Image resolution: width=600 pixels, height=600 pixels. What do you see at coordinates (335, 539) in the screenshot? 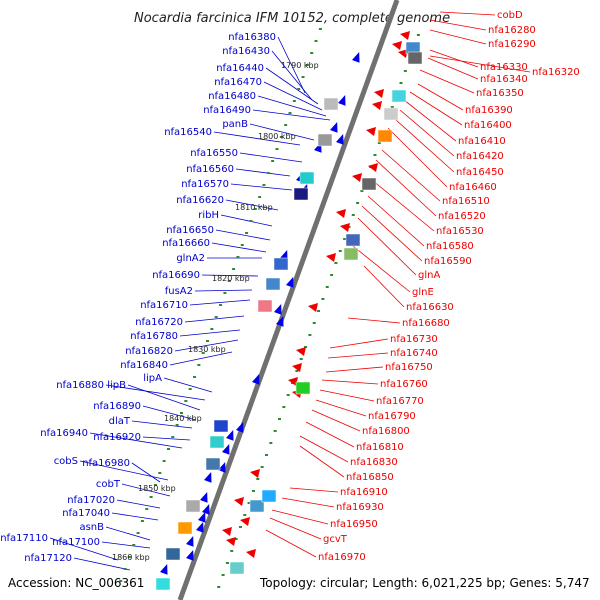
I see `gene-label-right: gcvT` at bounding box center [335, 539].